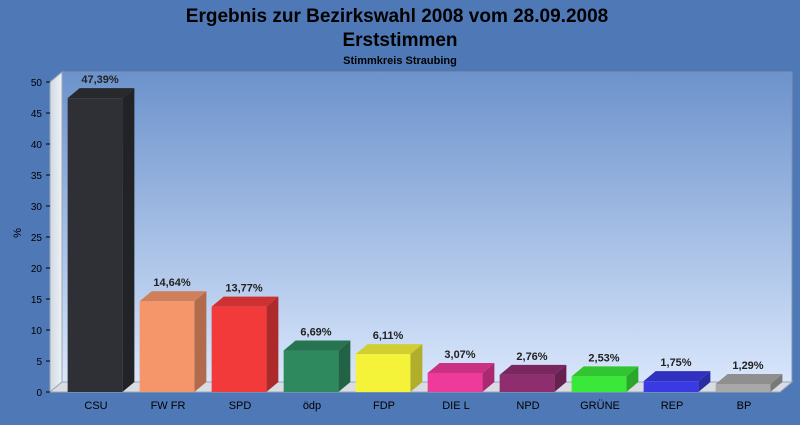  Describe the element at coordinates (672, 406) in the screenshot. I see `x-tick-label: REP` at that location.